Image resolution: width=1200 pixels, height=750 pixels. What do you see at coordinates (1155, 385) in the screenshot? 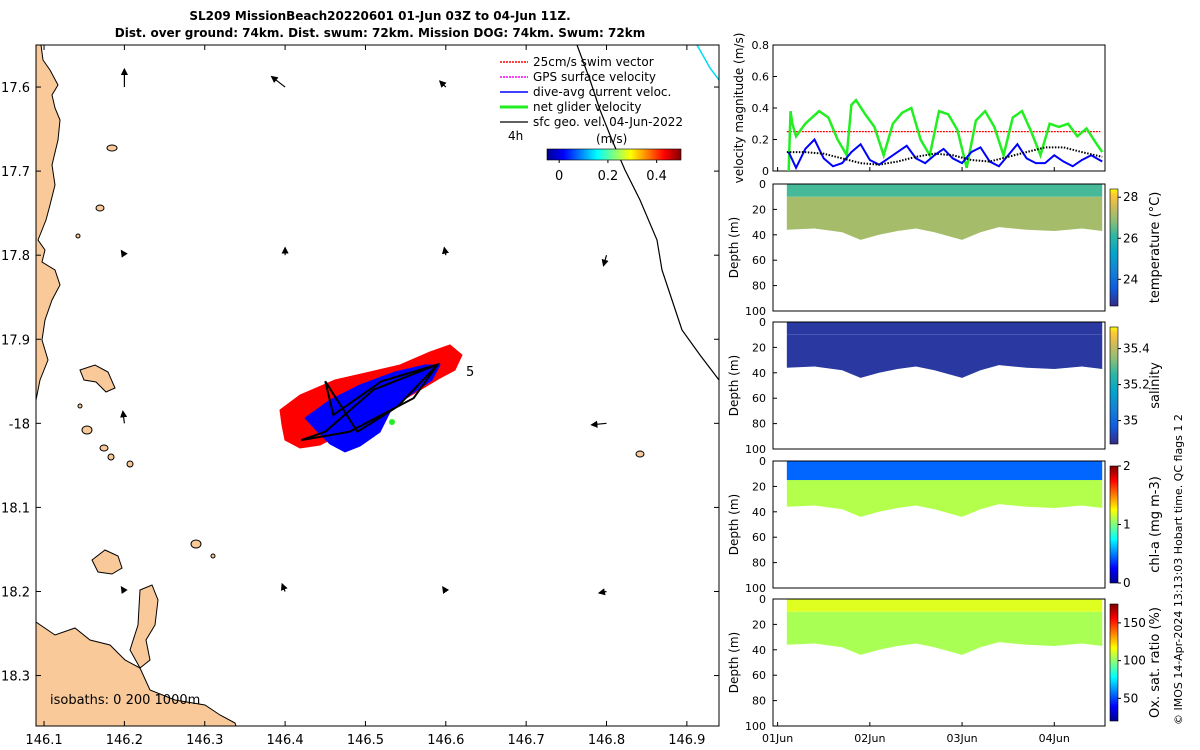
I see `salinity-colorbar-label: salinity` at bounding box center [1155, 385].